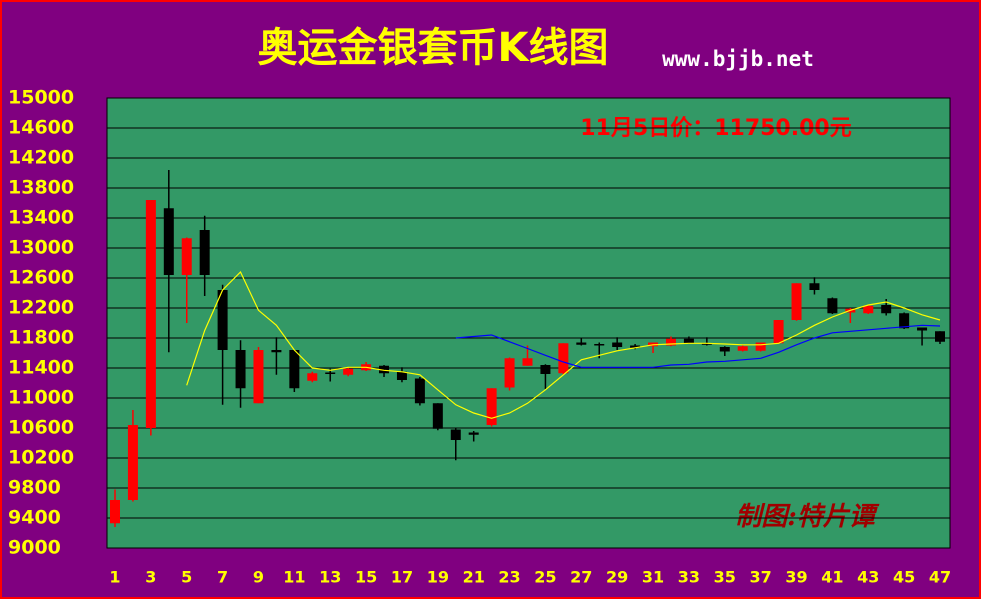 The height and width of the screenshot is (600, 981). I want to click on x-tick-label: 41, so click(832, 577).